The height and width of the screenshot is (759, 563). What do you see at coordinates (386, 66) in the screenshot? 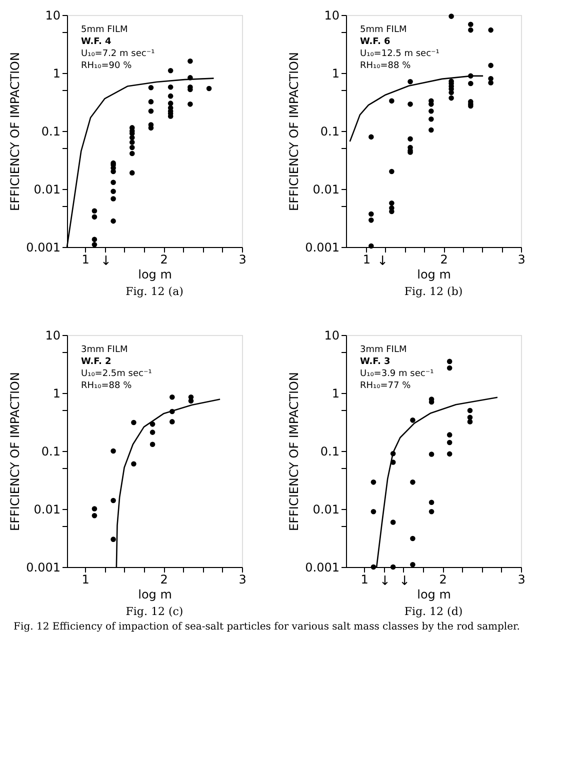
I see `annotation: RH₁₀=88 %` at bounding box center [386, 66].